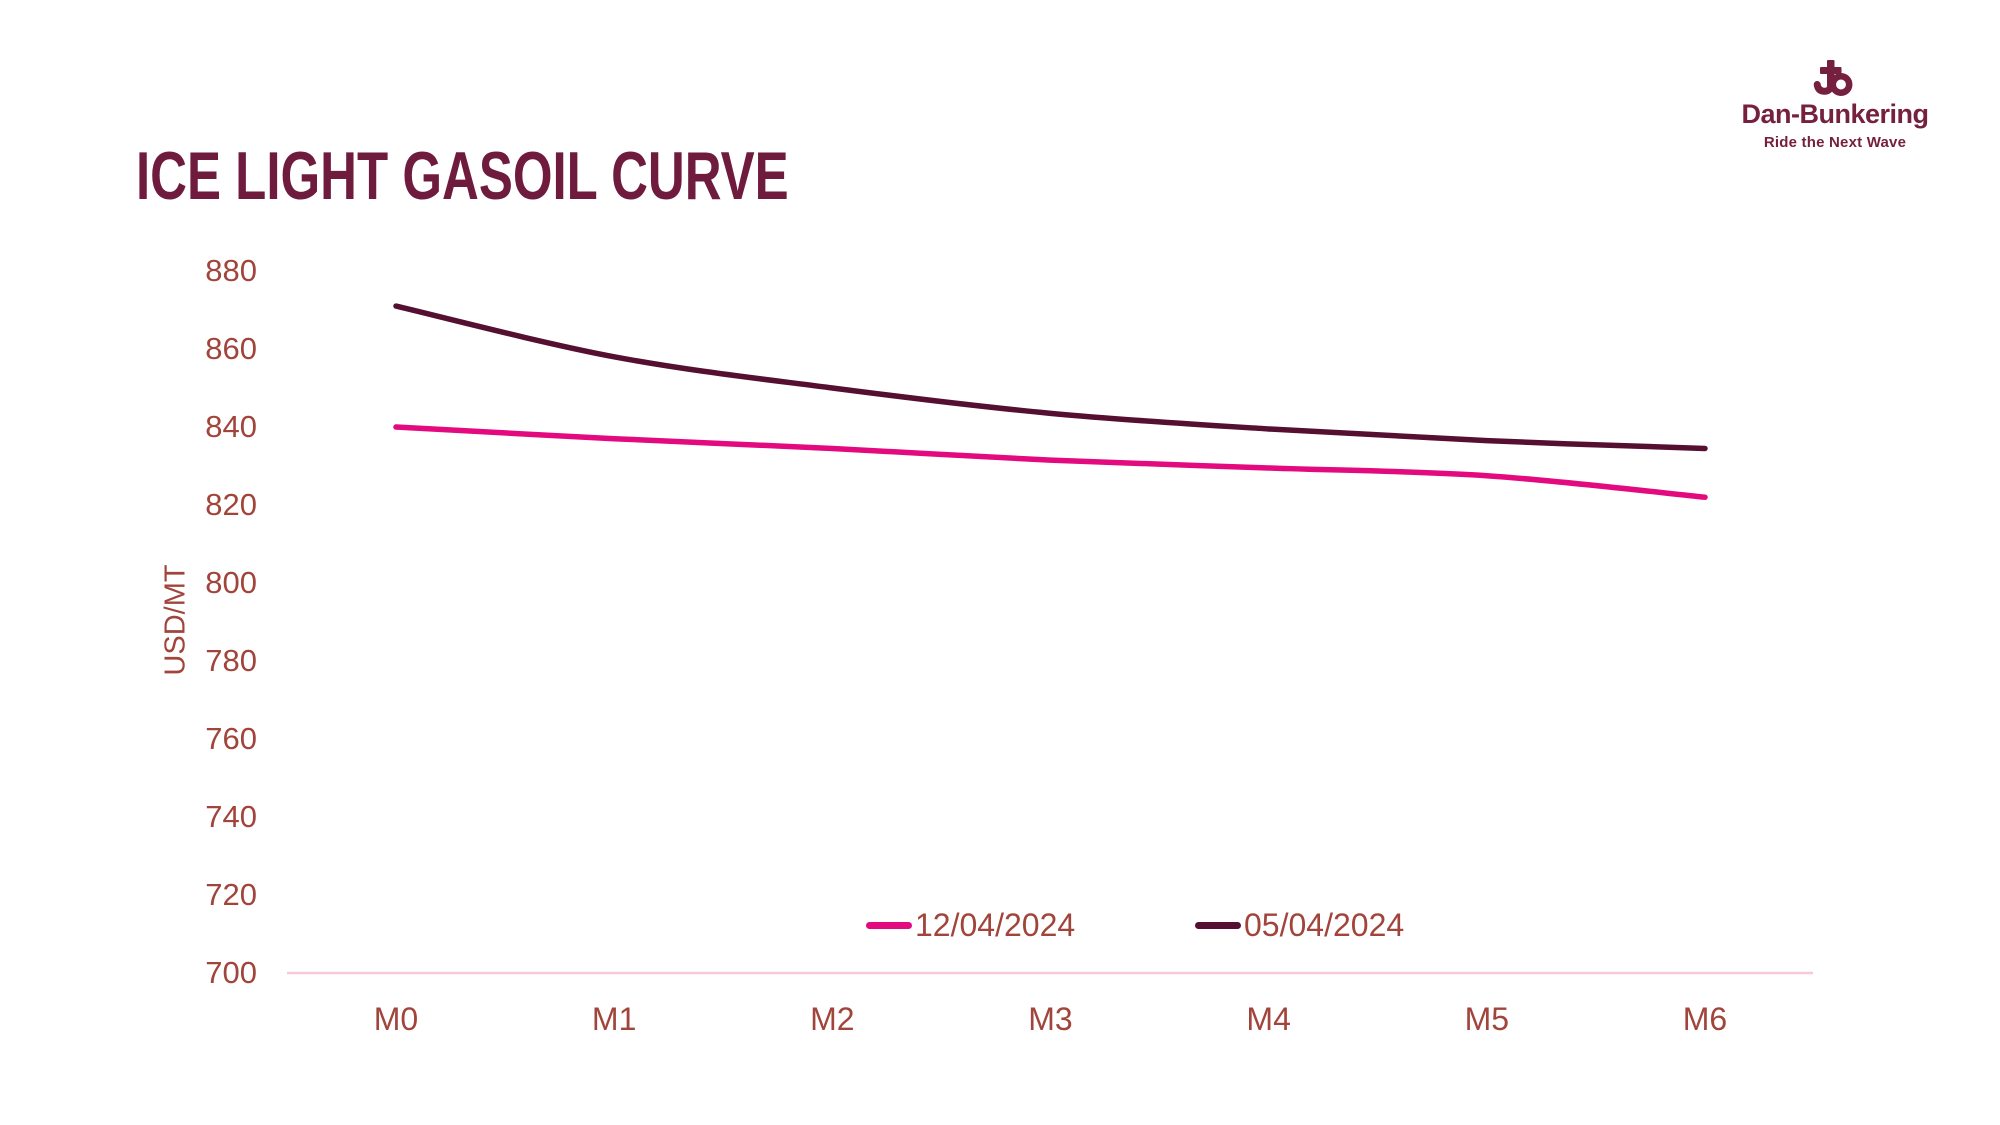 Image resolution: width=2000 pixels, height=1125 pixels. What do you see at coordinates (1833, 78) in the screenshot?
I see `dan-bunkering-anchor-icon` at bounding box center [1833, 78].